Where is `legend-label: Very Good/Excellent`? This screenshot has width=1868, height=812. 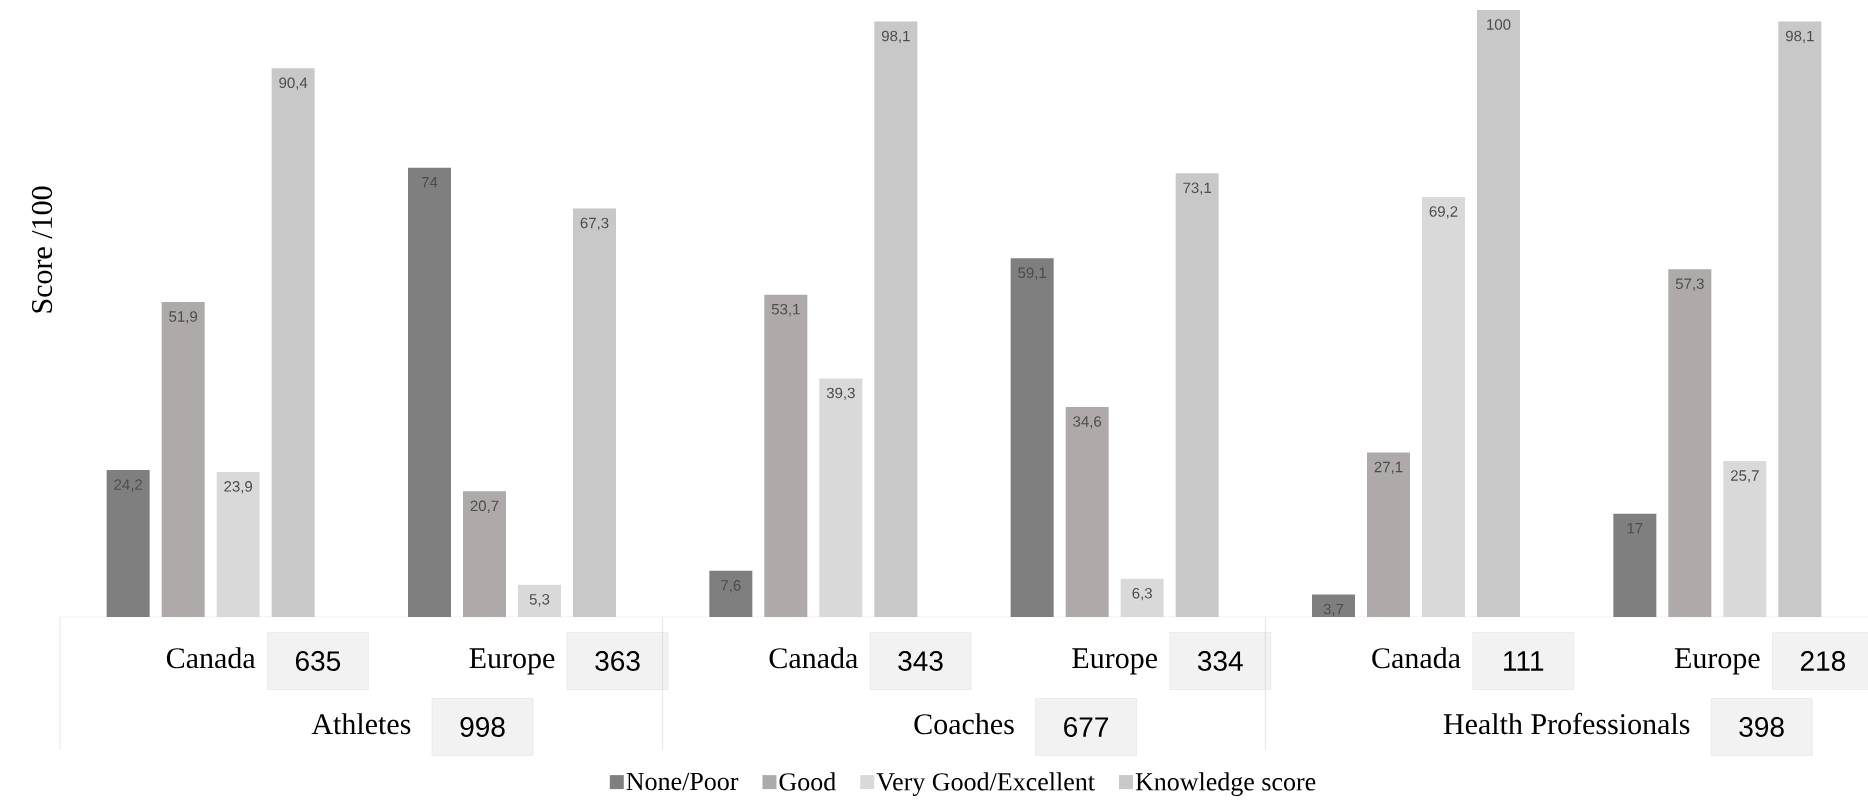
legend-label: Very Good/Excellent is located at coordinates (985, 784).